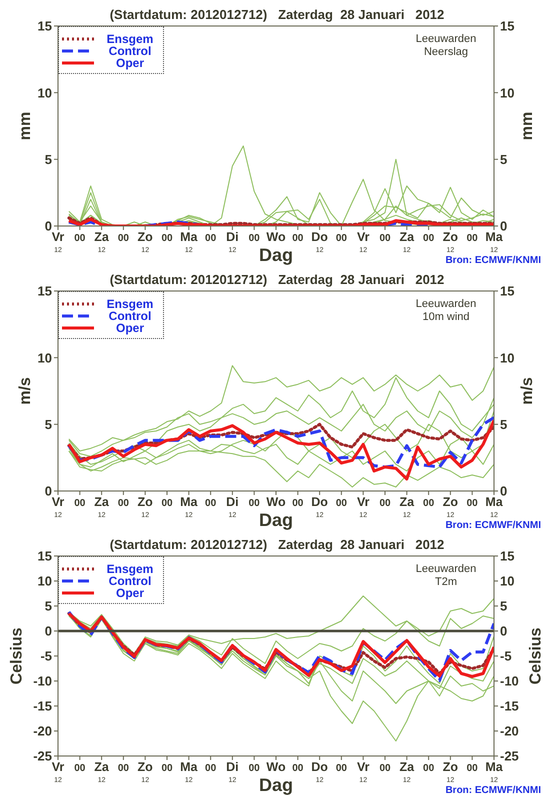 The width and height of the screenshot is (554, 795). What do you see at coordinates (16, 655) in the screenshot?
I see `y-axis-title: Celsius` at bounding box center [16, 655].